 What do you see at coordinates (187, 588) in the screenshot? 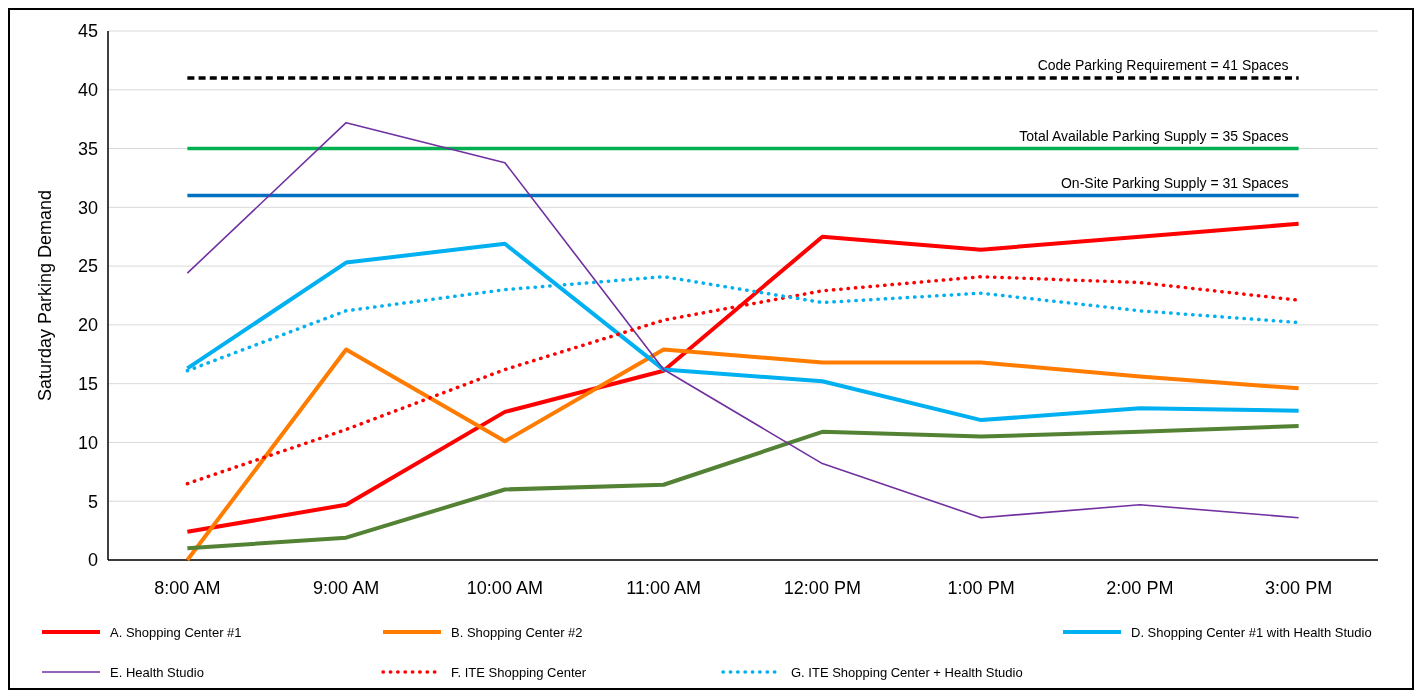
I see `x-tick-label: 8:00 AM` at bounding box center [187, 588].